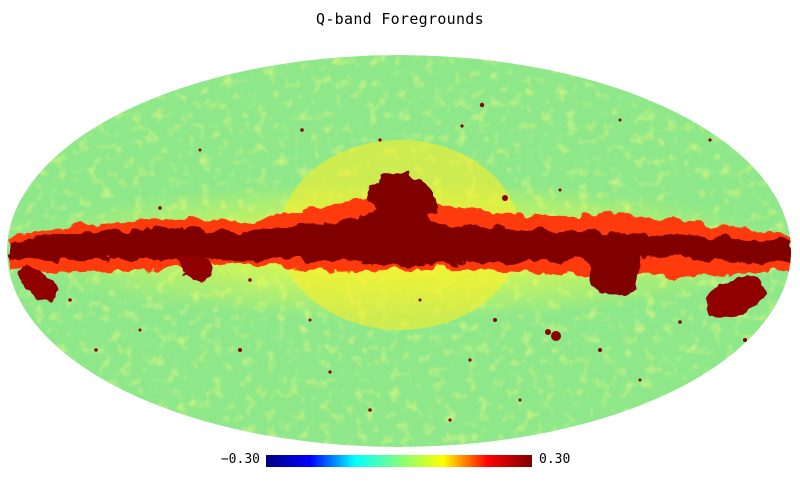  What do you see at coordinates (400, 19) in the screenshot?
I see `map-title: Q-band Foregrounds` at bounding box center [400, 19].